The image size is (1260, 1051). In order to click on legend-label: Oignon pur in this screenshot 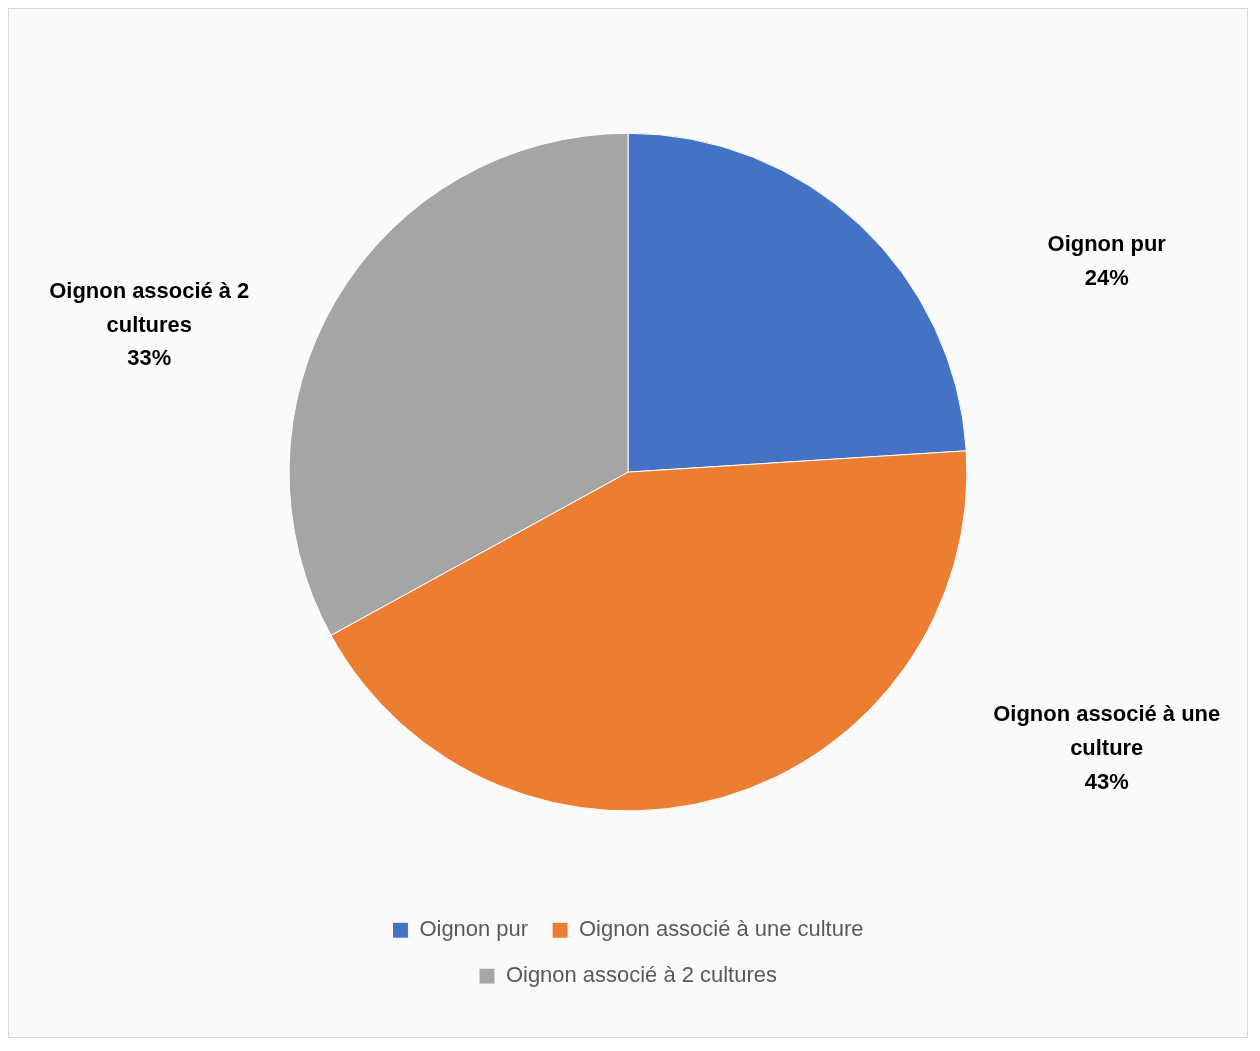, I will do `click(474, 929)`.